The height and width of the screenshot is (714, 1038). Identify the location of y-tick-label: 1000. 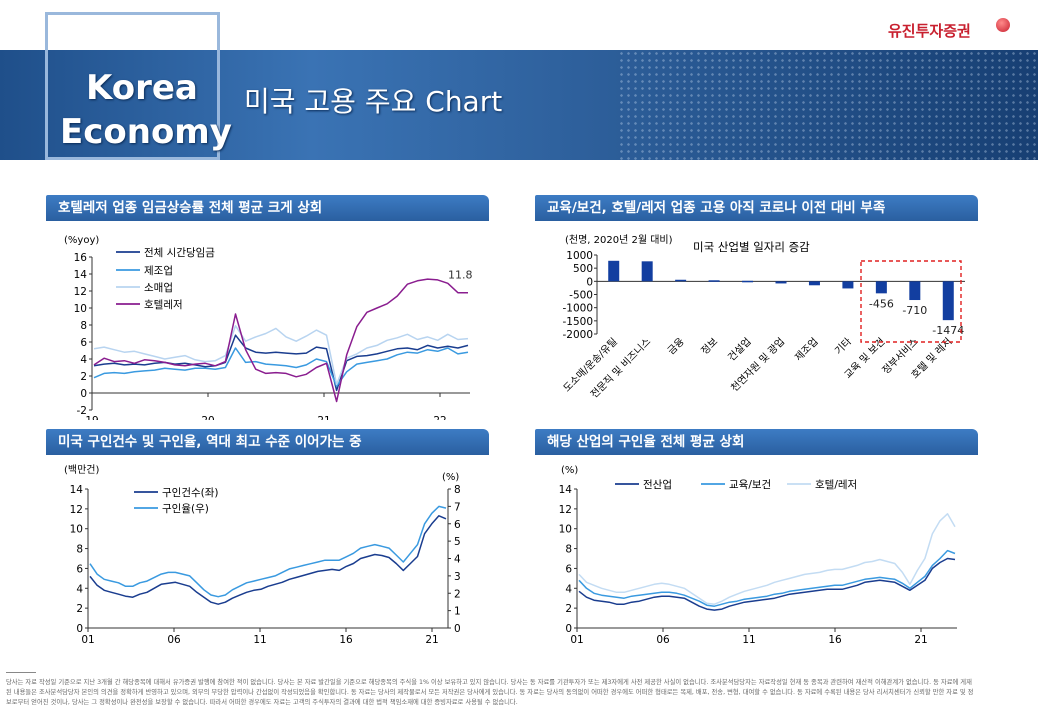
(579, 256).